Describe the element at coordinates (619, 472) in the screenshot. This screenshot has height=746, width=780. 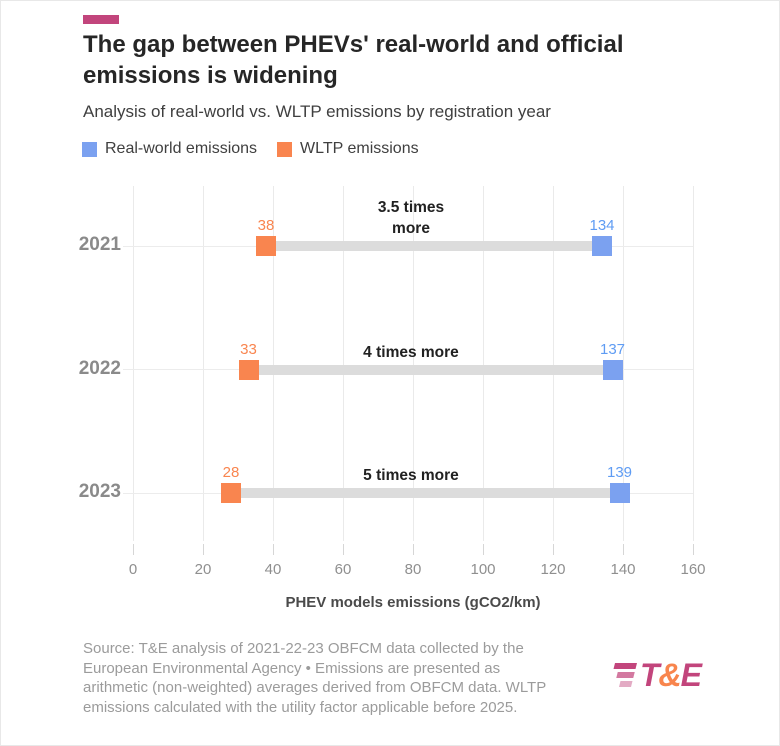
I see `value-label-real-world: 139` at that location.